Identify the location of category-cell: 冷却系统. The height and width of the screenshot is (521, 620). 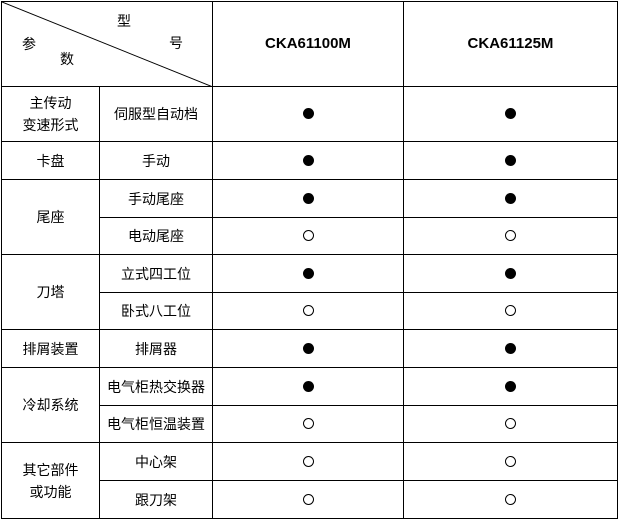
(50, 405).